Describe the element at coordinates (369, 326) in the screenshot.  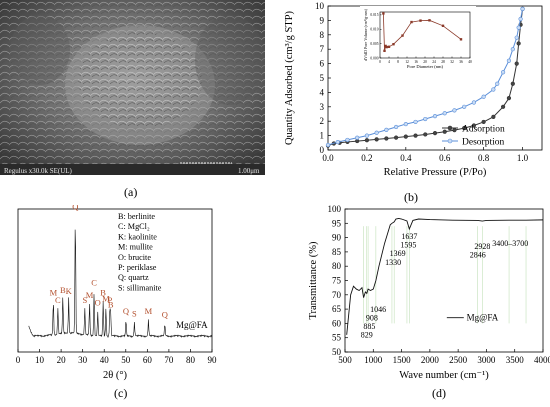
I see `band-annotation: 885` at that location.